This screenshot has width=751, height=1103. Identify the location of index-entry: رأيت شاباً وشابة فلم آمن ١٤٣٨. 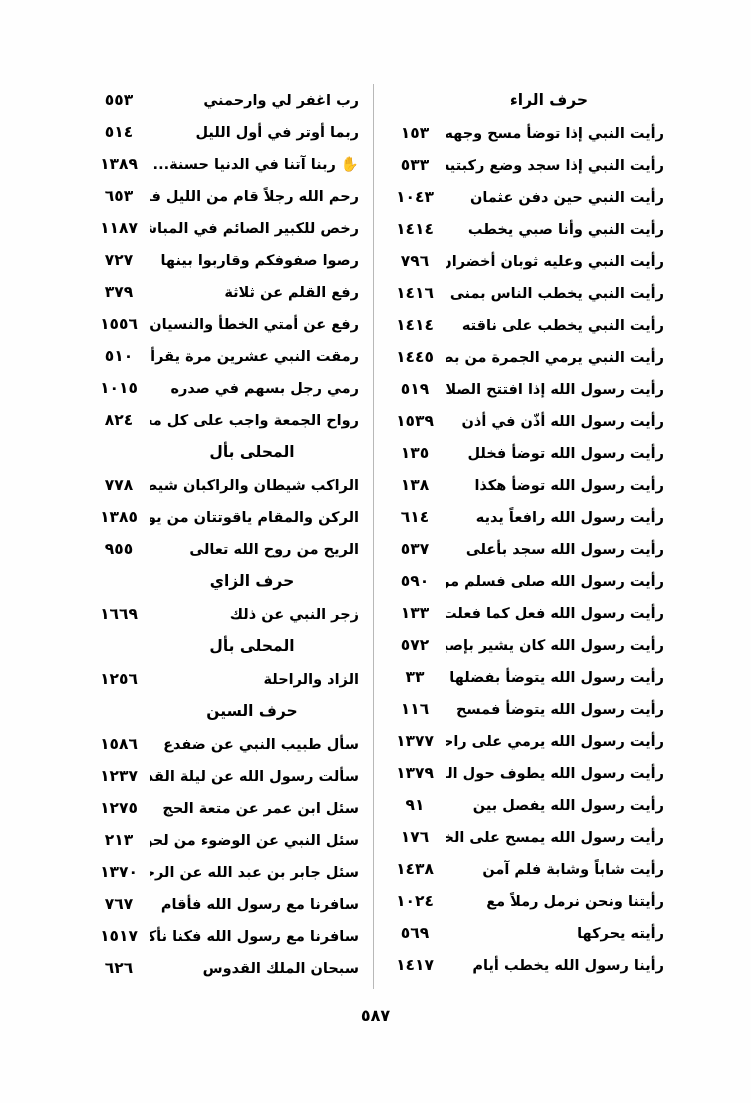
(525, 869).